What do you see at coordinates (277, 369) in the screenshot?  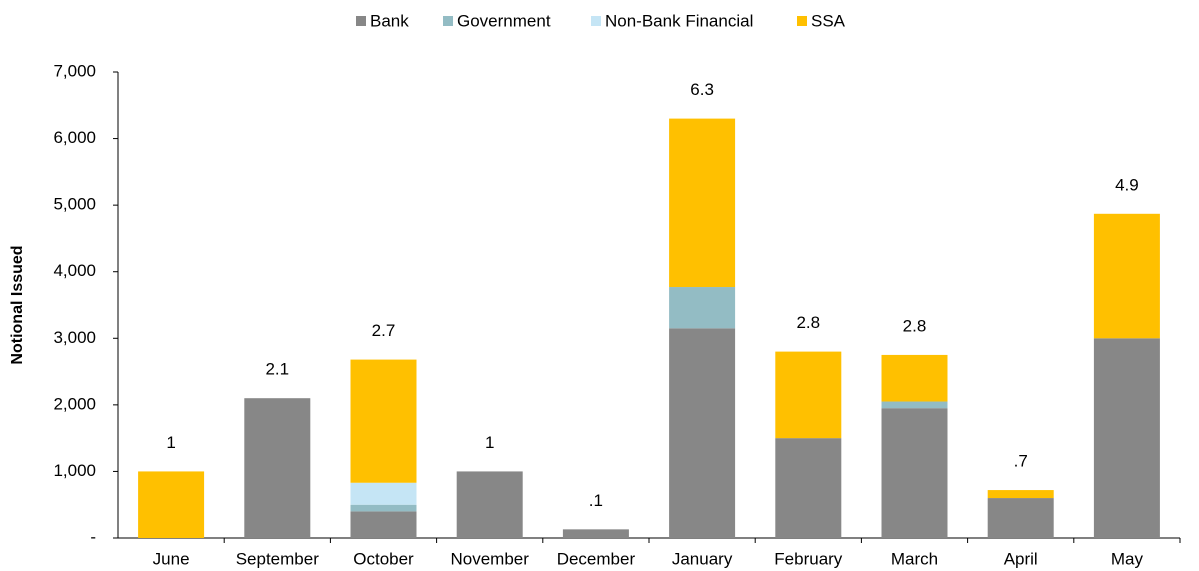 I see `total-label: 2.1` at bounding box center [277, 369].